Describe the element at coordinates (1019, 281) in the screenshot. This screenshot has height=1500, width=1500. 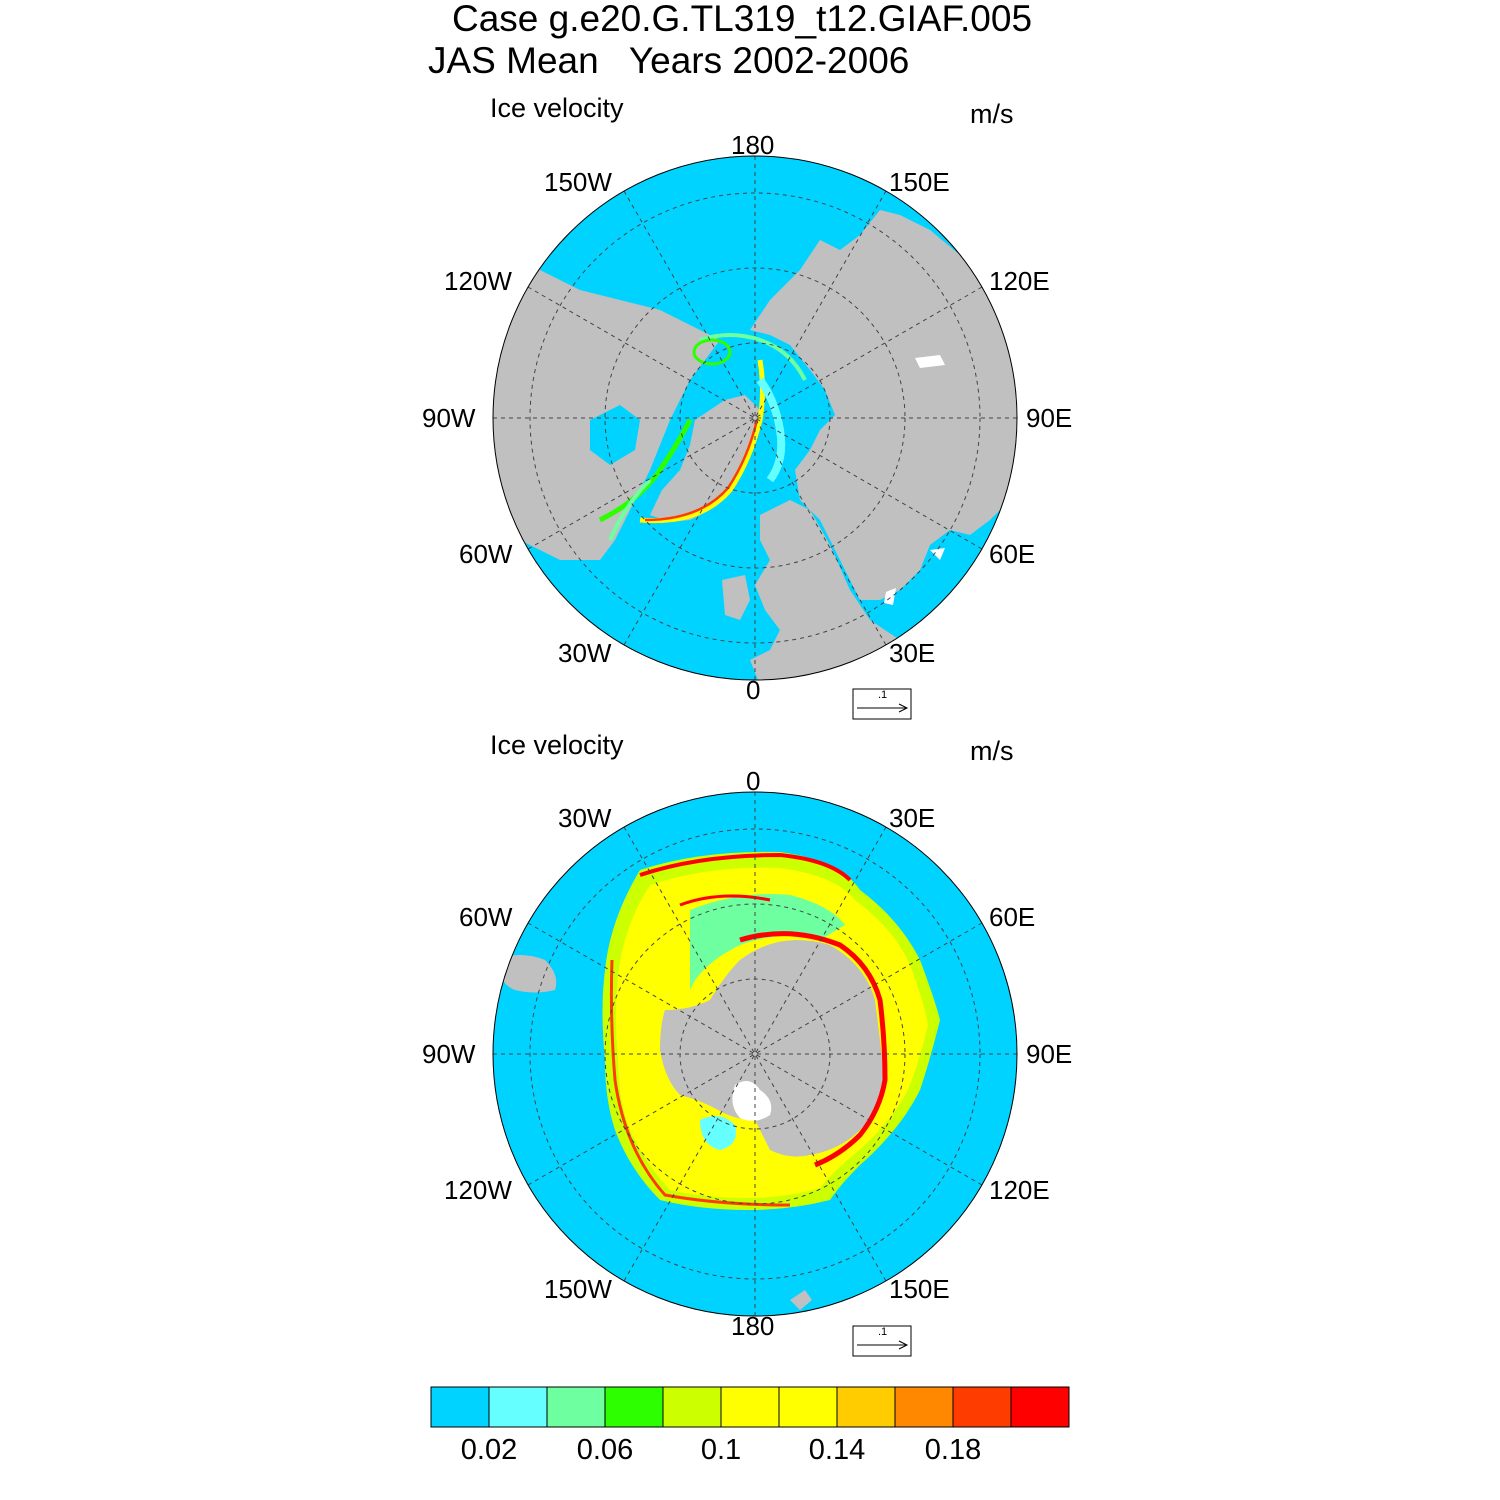
I see `north-lon-label-120e: 120E` at that location.